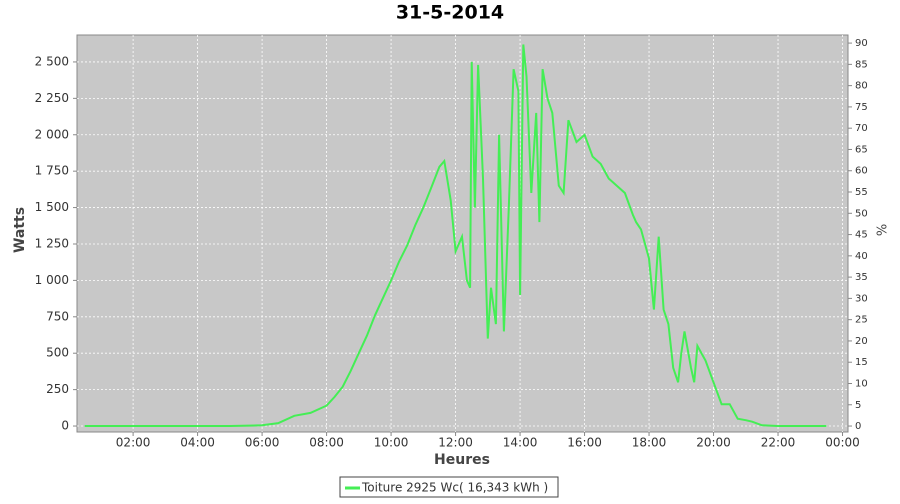 The image size is (900, 504). What do you see at coordinates (455, 443) in the screenshot?
I see `x-tick-label: 12:00` at bounding box center [455, 443].